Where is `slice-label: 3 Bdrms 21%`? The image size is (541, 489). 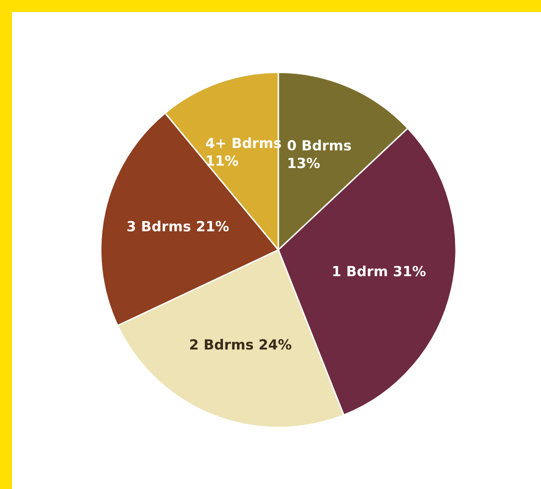
slice-label: 3 Bdrms 21% is located at coordinates (178, 226).